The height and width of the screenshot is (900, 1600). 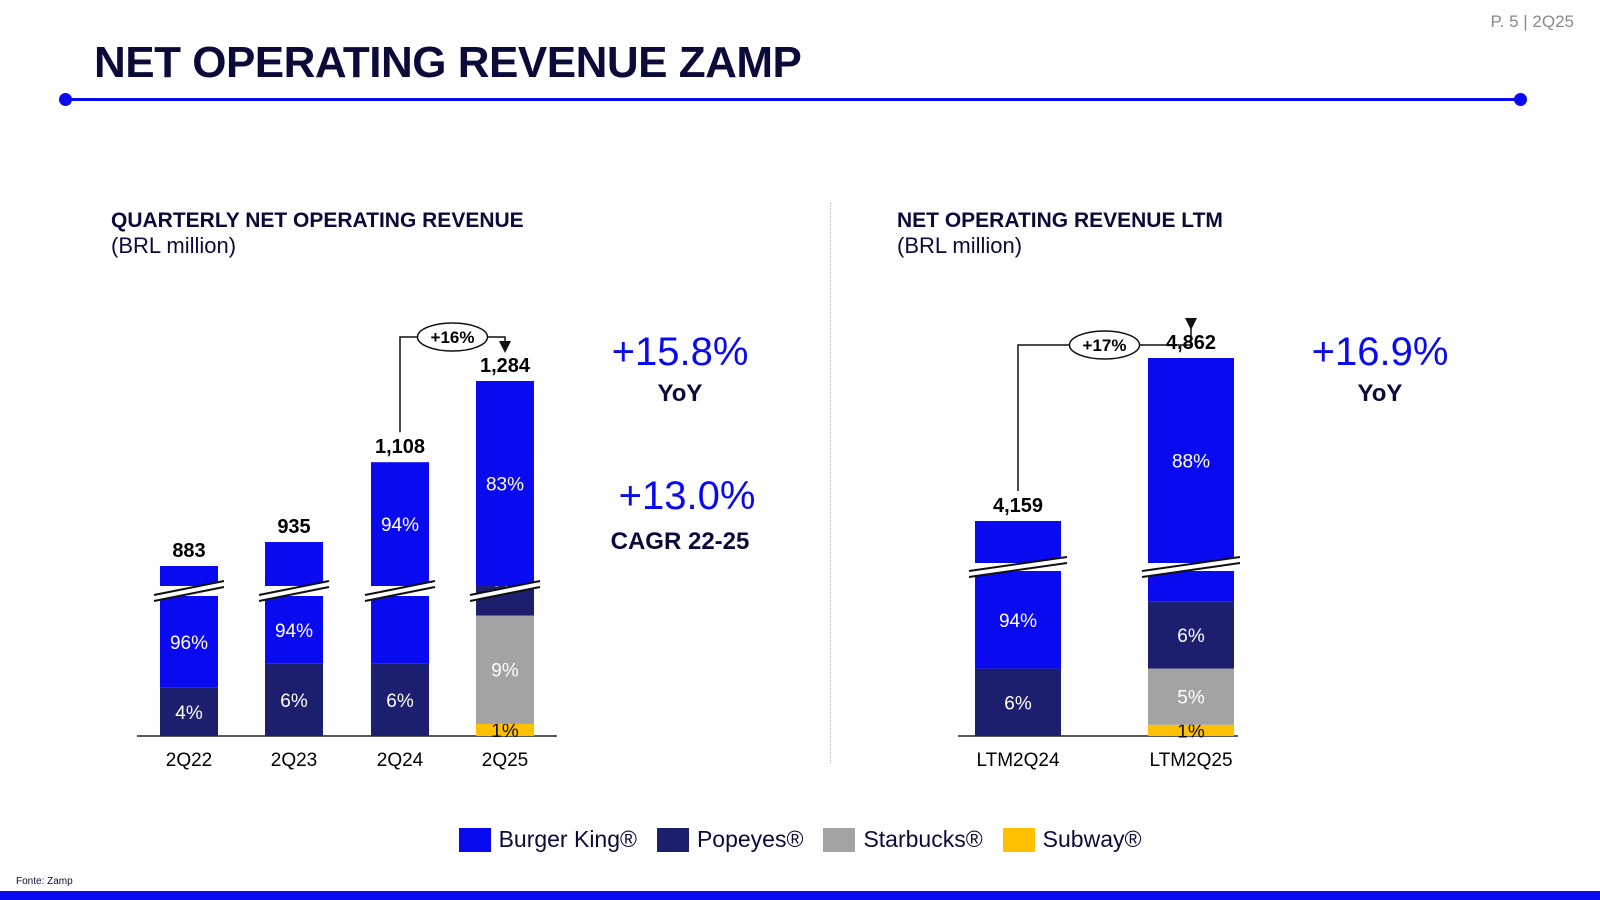 I want to click on left-yoy-value: +15.8%, so click(x=680, y=352).